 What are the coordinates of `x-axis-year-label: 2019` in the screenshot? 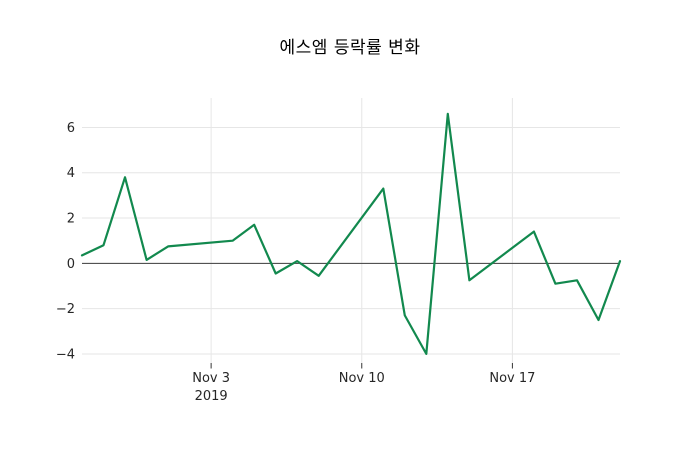 It's located at (211, 396).